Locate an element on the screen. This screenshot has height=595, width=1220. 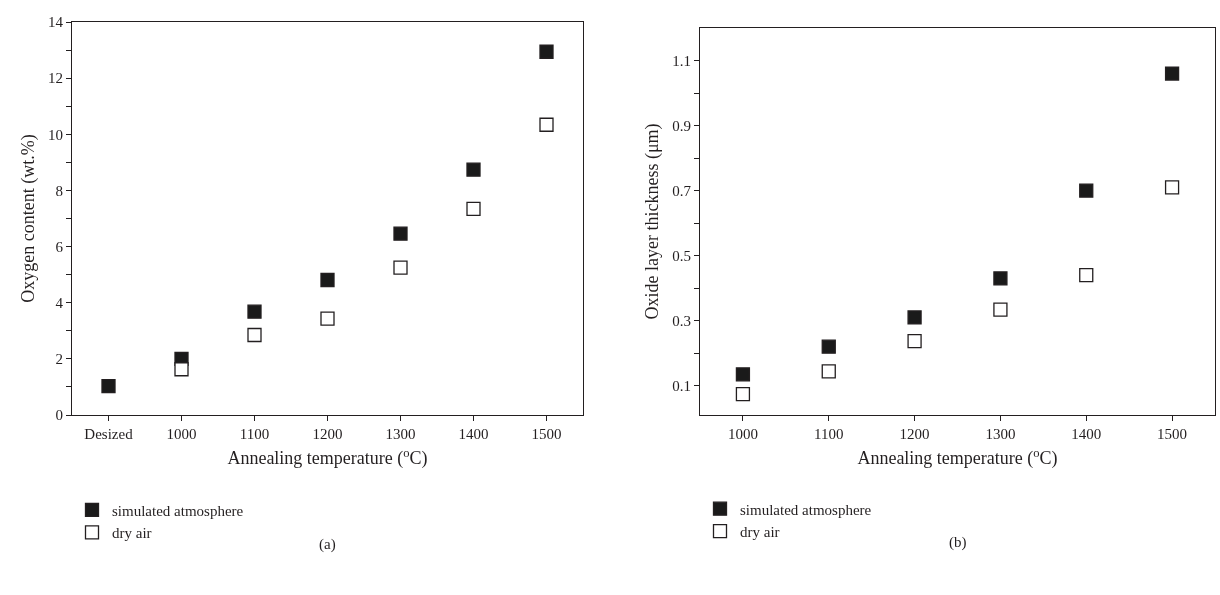
y-tick-label: 0.7 is located at coordinates (682, 190).